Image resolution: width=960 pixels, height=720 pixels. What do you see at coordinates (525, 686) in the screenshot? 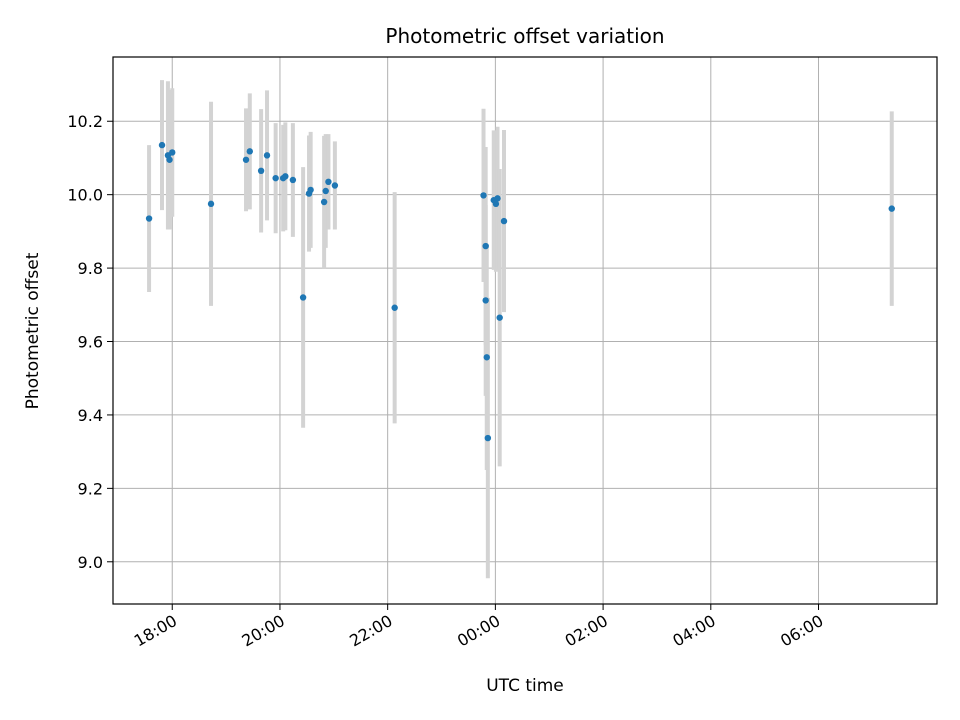
I see `x-axis-title: UTC time` at bounding box center [525, 686].